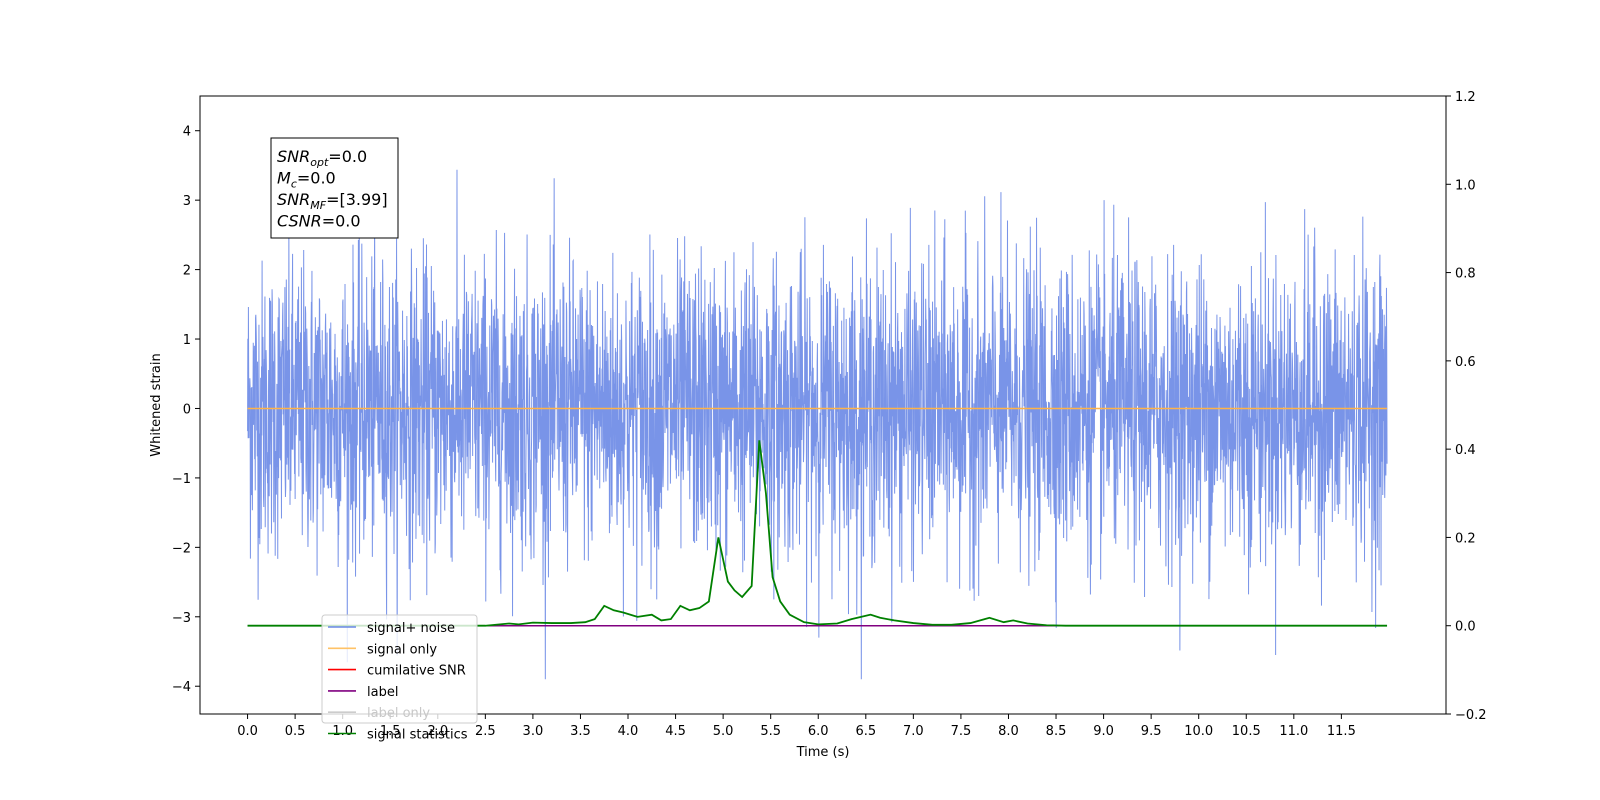  I want to click on x-tick-label: 2.0, so click(437, 731).